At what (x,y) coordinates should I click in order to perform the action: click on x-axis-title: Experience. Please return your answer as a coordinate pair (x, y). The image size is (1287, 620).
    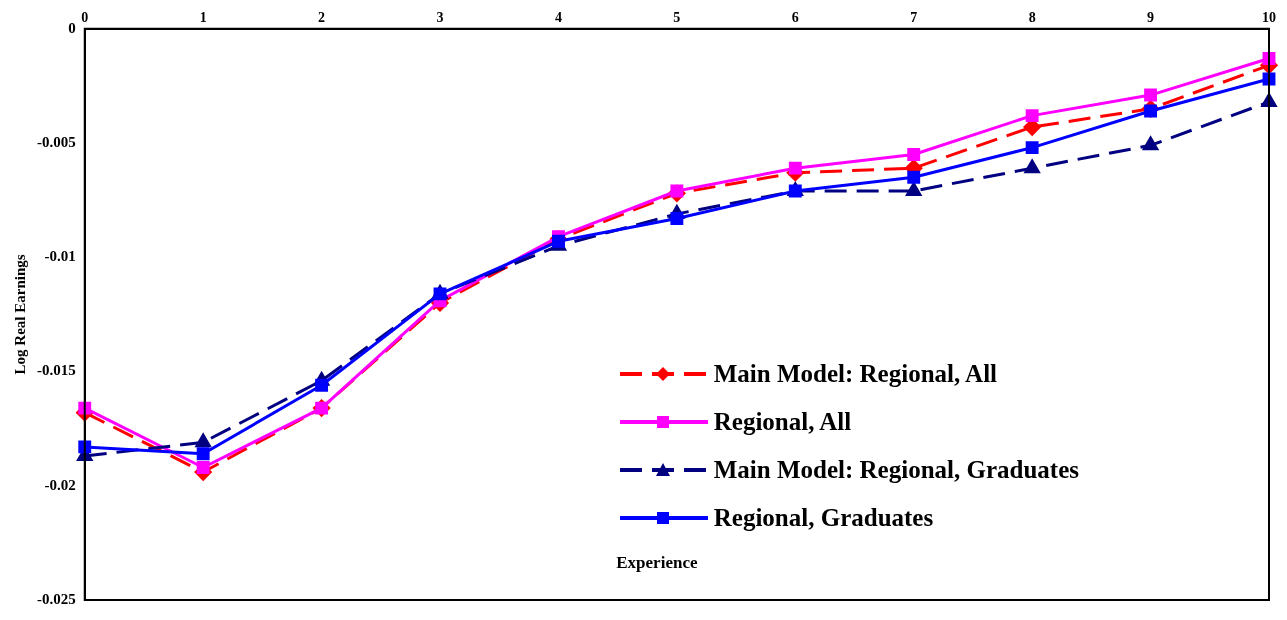
    Looking at the image, I should click on (657, 562).